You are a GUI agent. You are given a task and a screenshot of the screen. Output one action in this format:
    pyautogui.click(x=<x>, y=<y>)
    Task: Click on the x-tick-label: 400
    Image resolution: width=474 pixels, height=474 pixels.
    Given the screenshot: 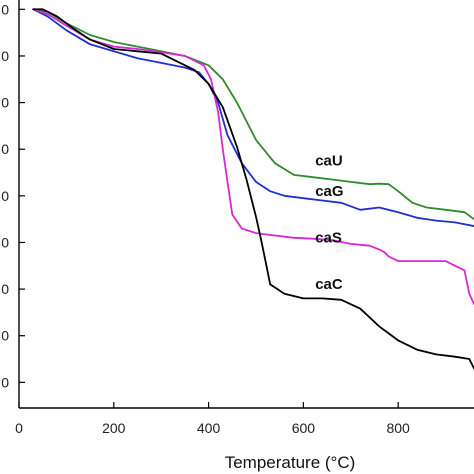 What is the action you would take?
    pyautogui.click(x=209, y=428)
    